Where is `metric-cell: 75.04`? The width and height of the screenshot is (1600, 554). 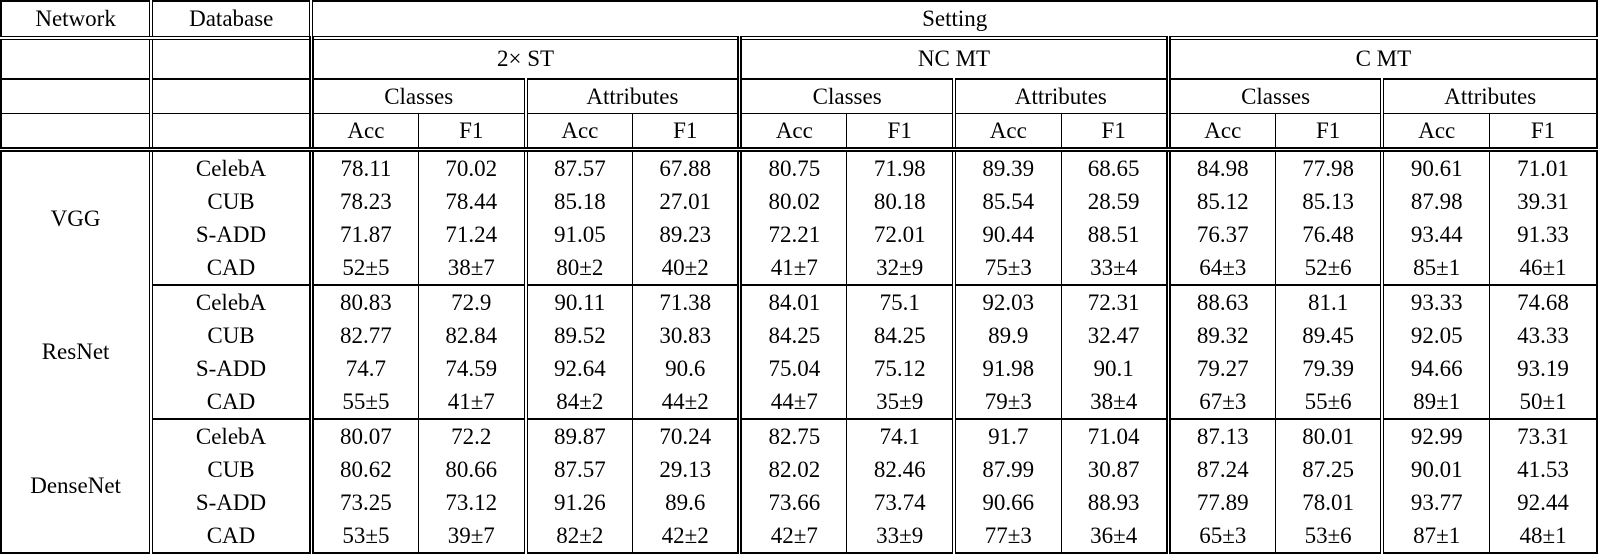
metric-cell: 75.04 is located at coordinates (792, 368).